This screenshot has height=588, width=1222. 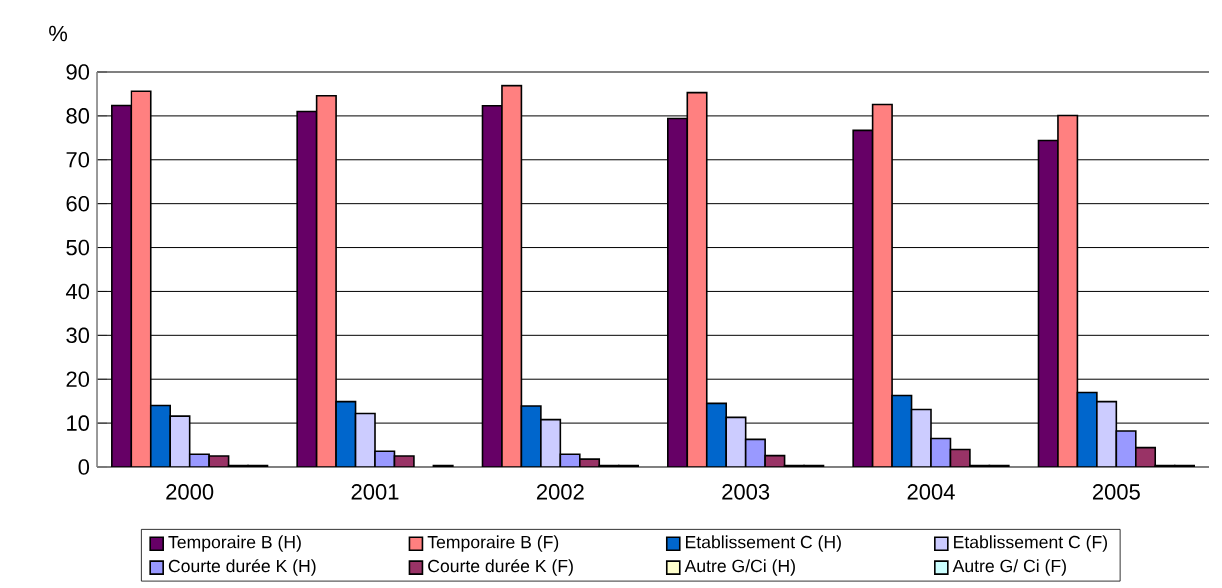 I want to click on y-tick-label: 20, so click(x=78, y=379).